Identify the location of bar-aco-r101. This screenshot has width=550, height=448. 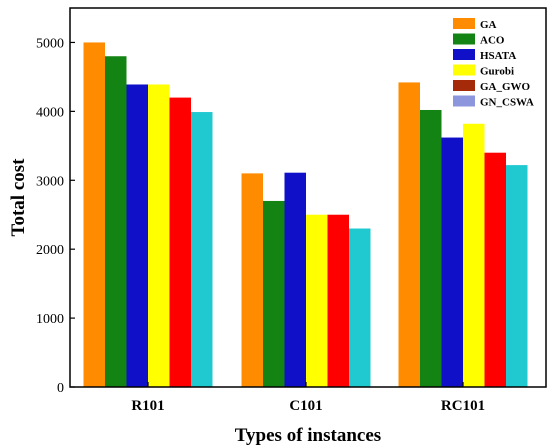
(116, 222).